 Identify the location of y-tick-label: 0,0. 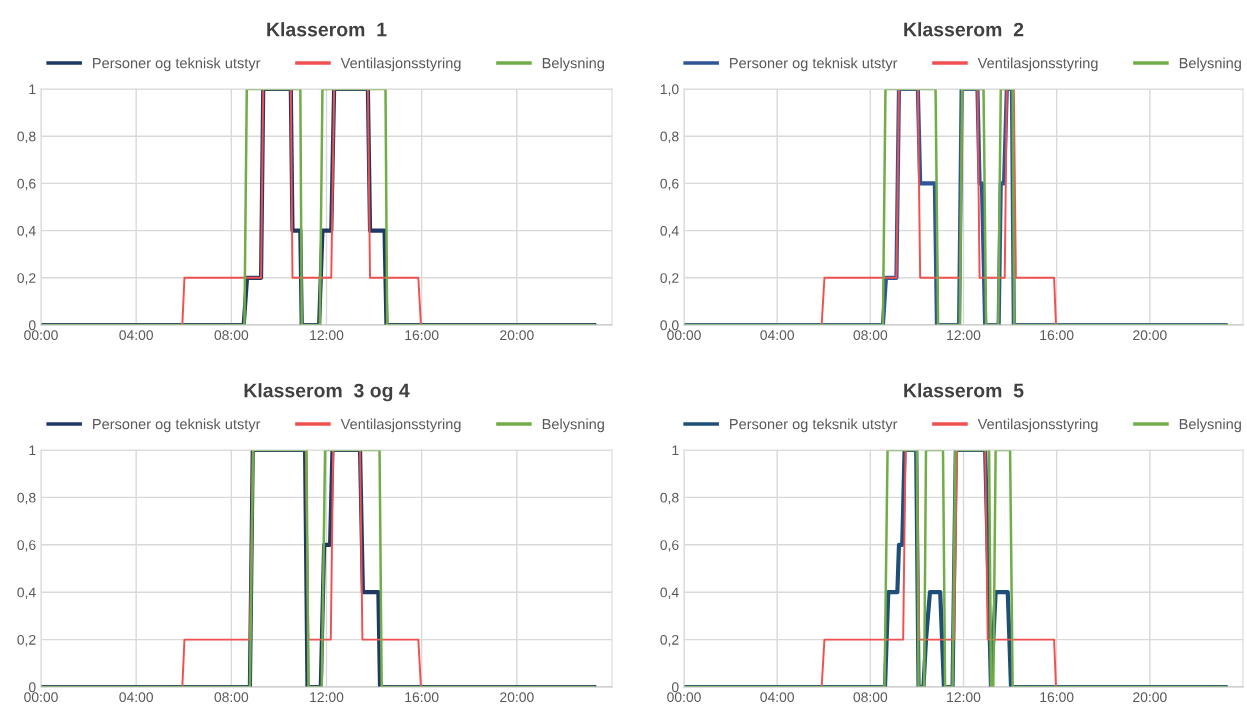
(669, 326).